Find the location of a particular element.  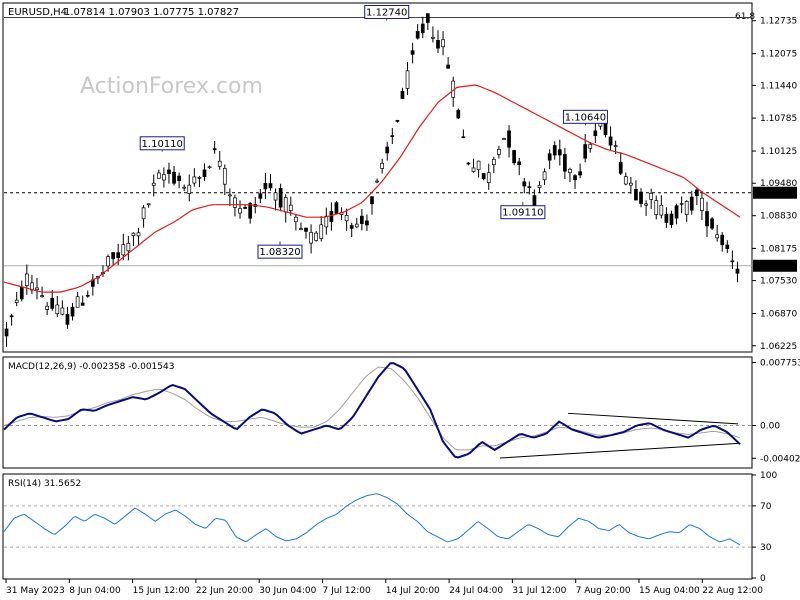

macd-y-tick-label: -0.004027 is located at coordinates (780, 459).